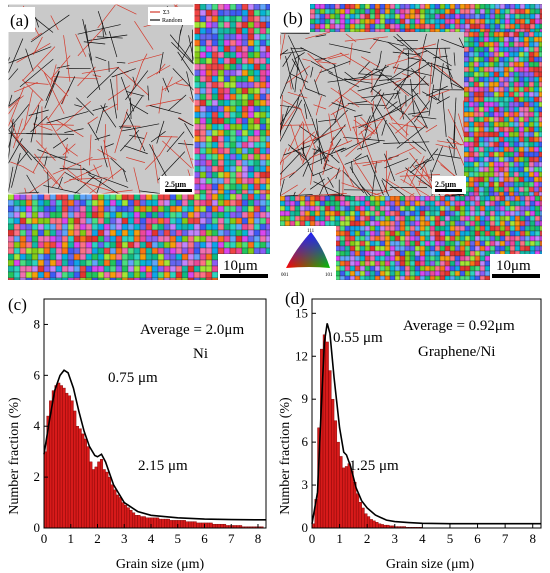 The image size is (550, 573). What do you see at coordinates (151, 538) in the screenshot?
I see `x-tick-label: 4` at bounding box center [151, 538].